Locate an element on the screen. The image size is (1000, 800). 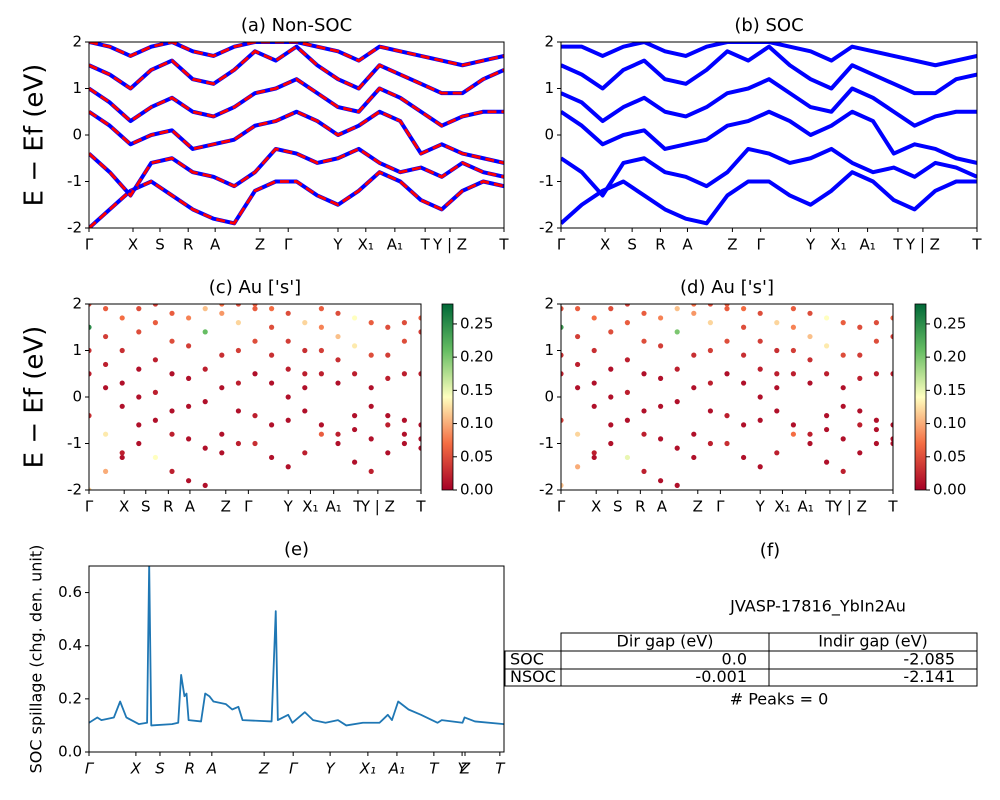
colorbar-tick-label: 0.00 is located at coordinates (949, 490).